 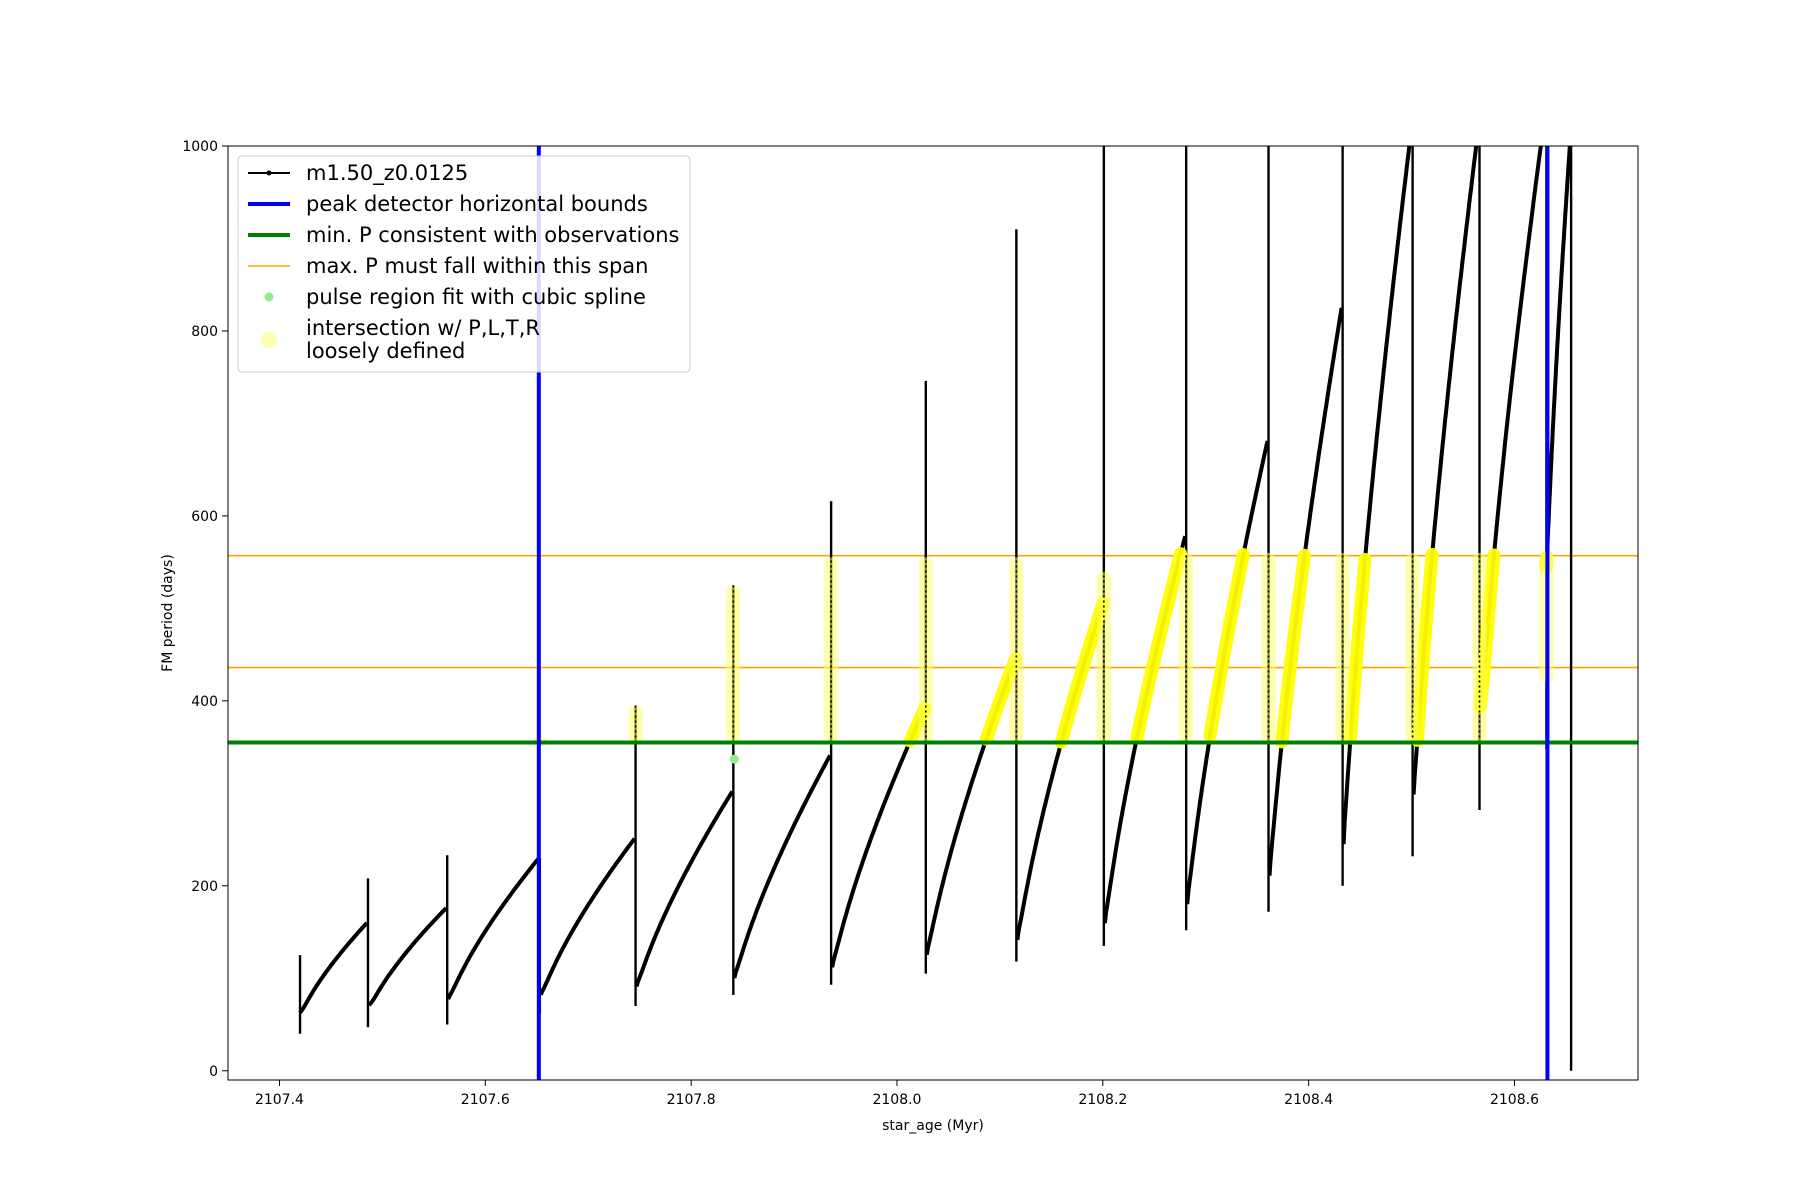 What do you see at coordinates (933, 1126) in the screenshot?
I see `x-axis-label: star_age (Myr)` at bounding box center [933, 1126].